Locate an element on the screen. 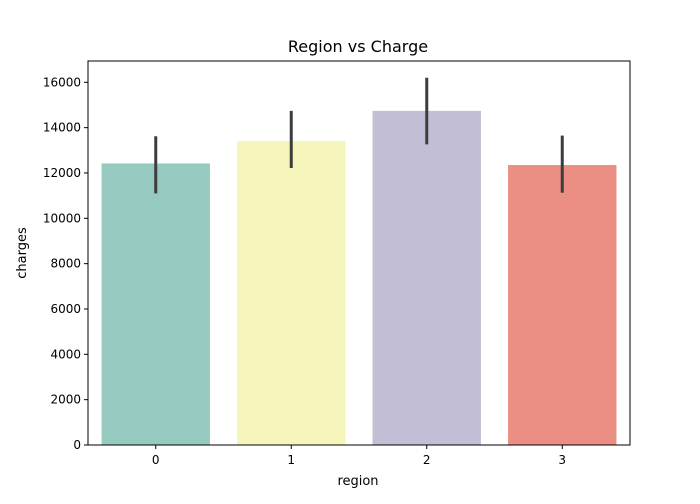 This screenshot has height=504, width=700. y-tick-label: 2000 is located at coordinates (65, 400).